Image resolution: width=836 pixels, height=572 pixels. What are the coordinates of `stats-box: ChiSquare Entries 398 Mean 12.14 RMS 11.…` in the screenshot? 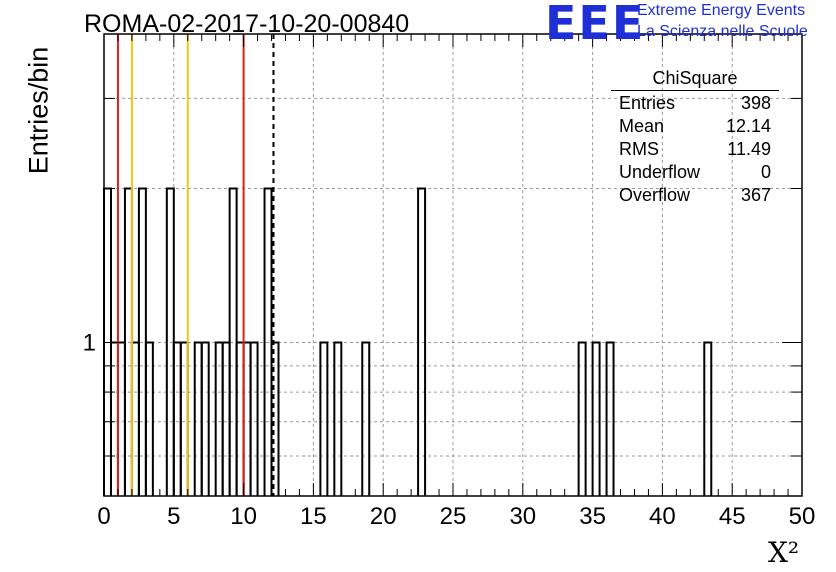 It's located at (695, 138).